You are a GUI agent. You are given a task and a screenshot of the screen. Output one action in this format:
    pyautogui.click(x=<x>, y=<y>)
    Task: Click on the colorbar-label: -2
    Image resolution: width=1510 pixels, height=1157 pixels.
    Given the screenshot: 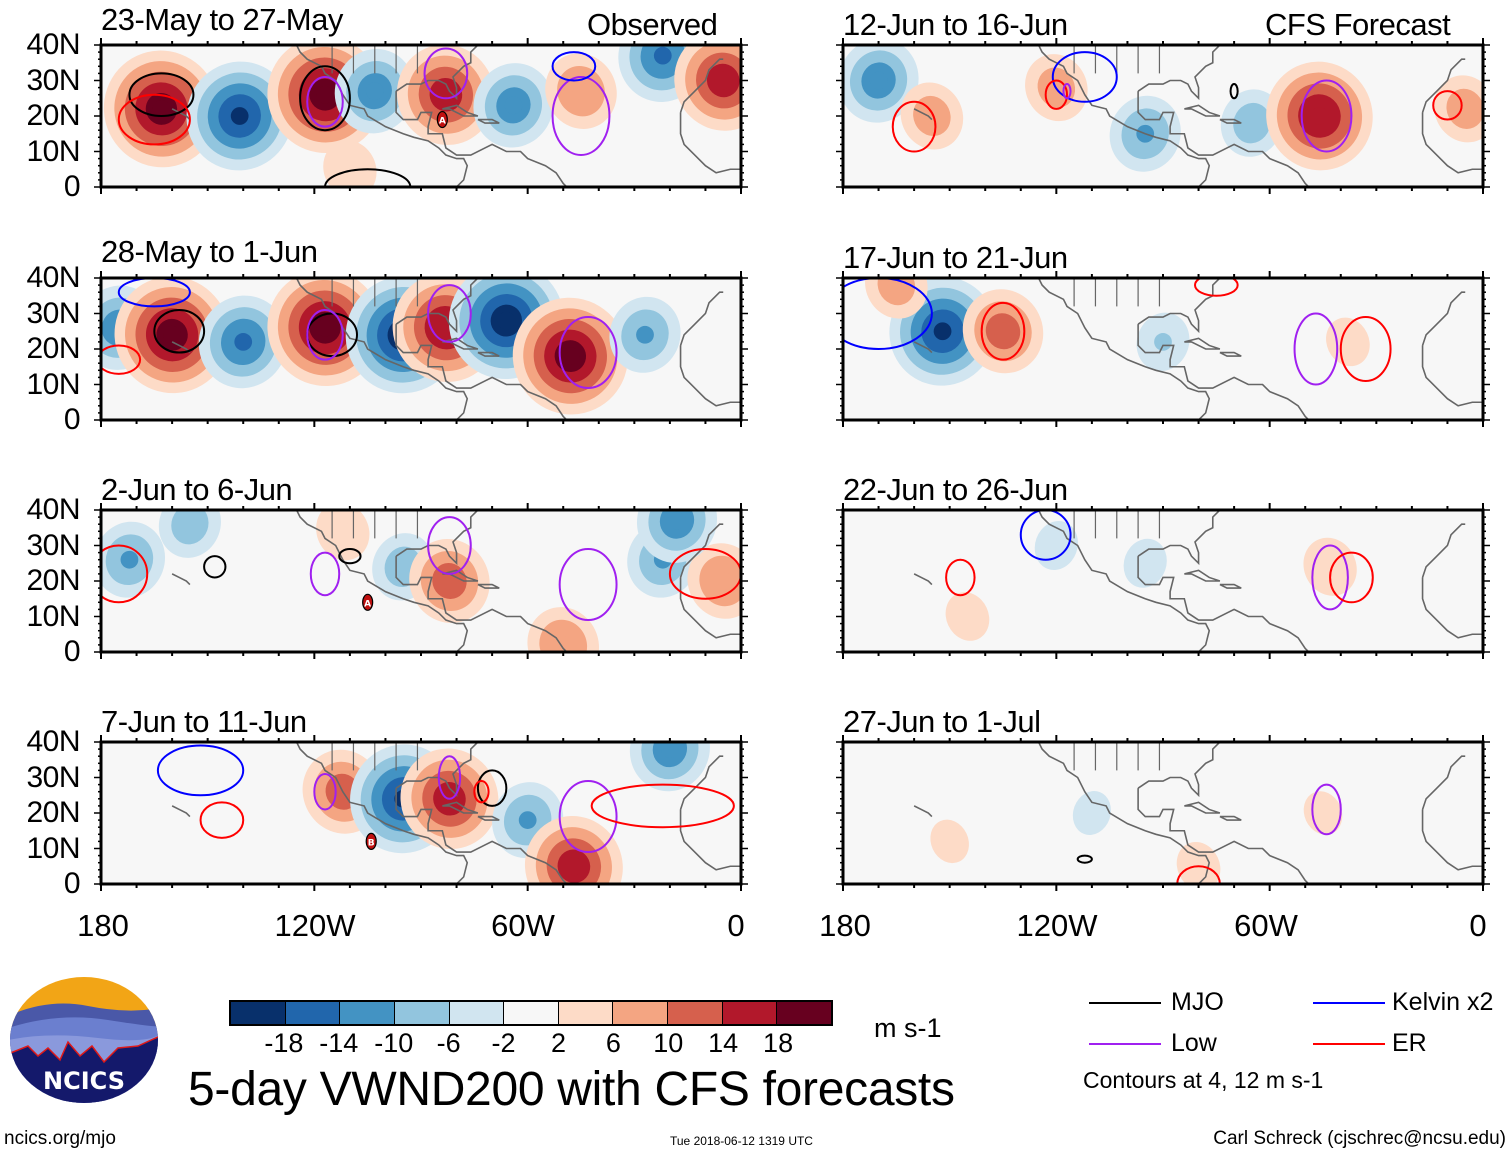 What is the action you would take?
    pyautogui.click(x=503, y=1043)
    